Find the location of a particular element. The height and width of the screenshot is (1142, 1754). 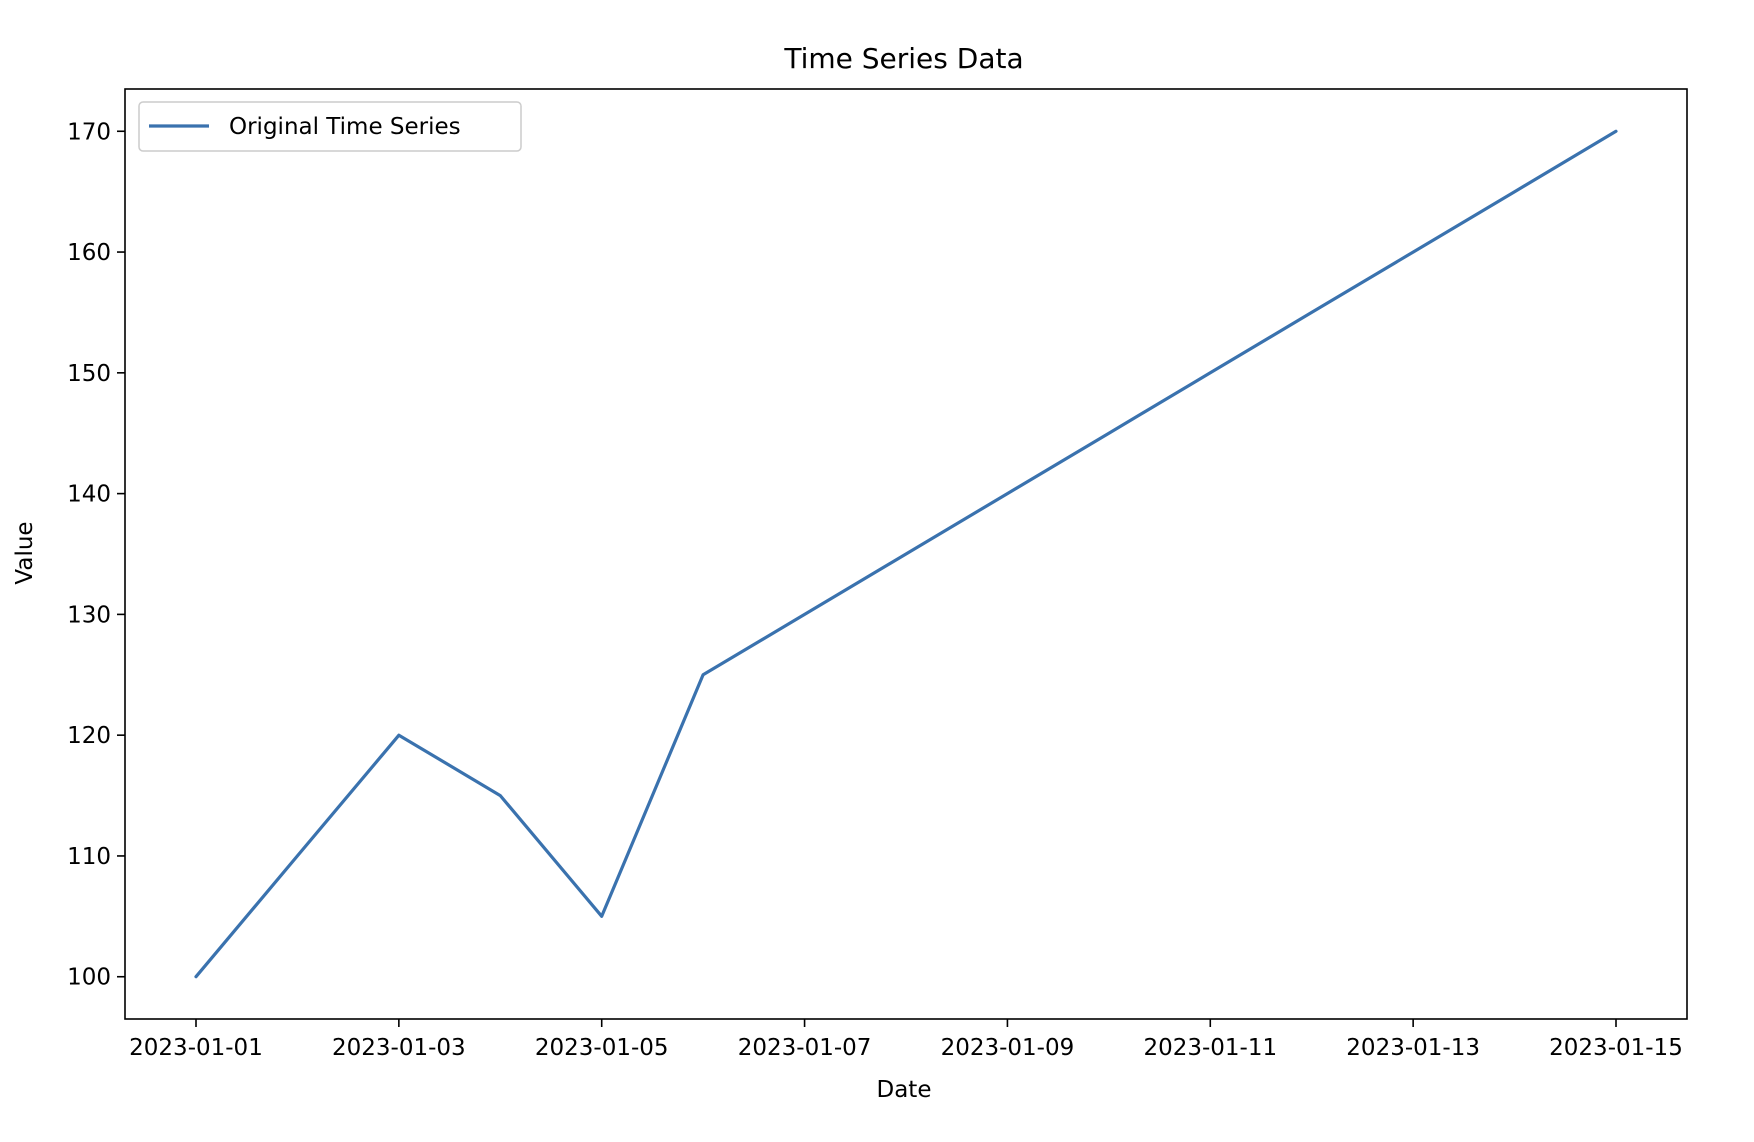

y-axis-ticks: 100 110 120 130 140 150 160 170 is located at coordinates (96, 555).